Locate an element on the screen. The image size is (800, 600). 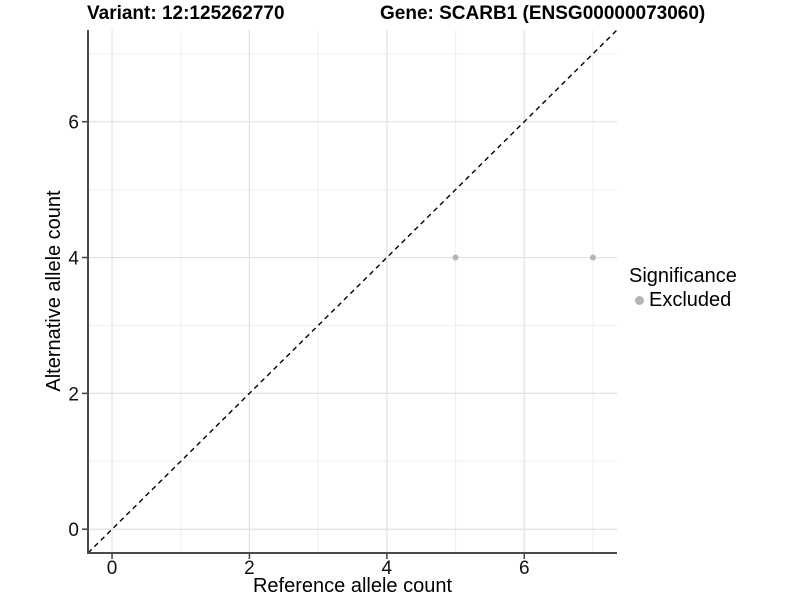
y-tick-label: 0 is located at coordinates (73, 530).